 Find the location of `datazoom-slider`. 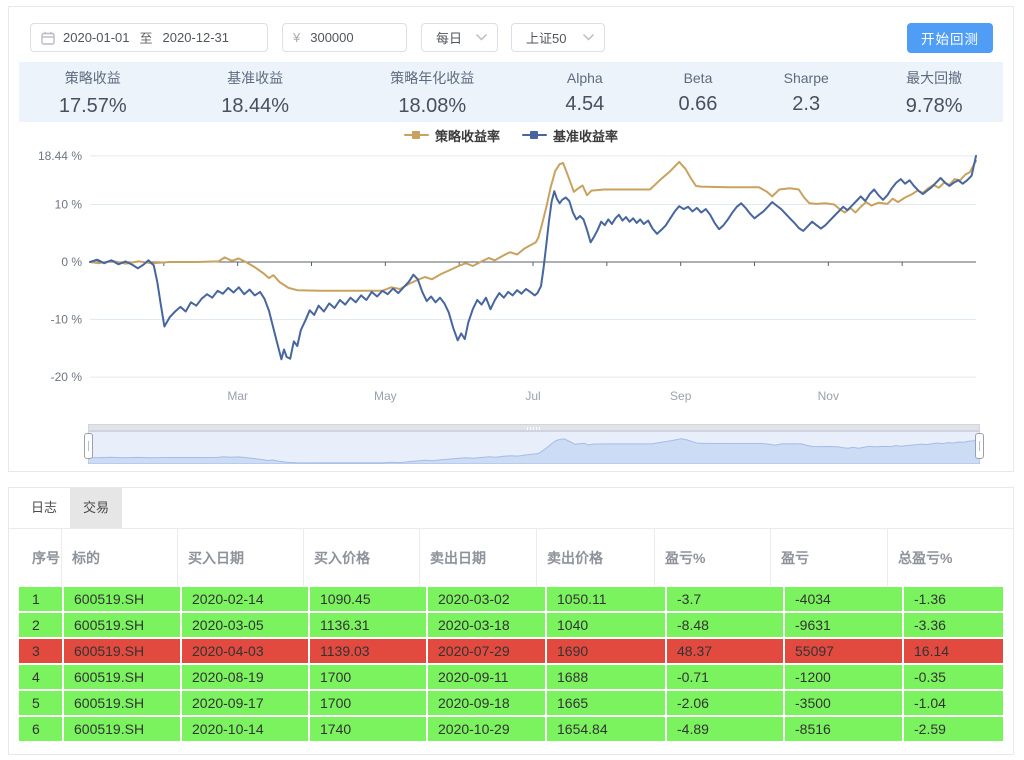

datazoom-slider is located at coordinates (534, 444).